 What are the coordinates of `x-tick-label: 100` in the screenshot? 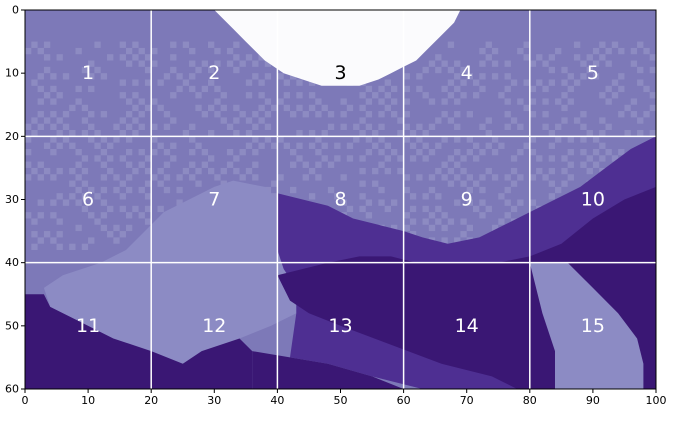 It's located at (656, 400).